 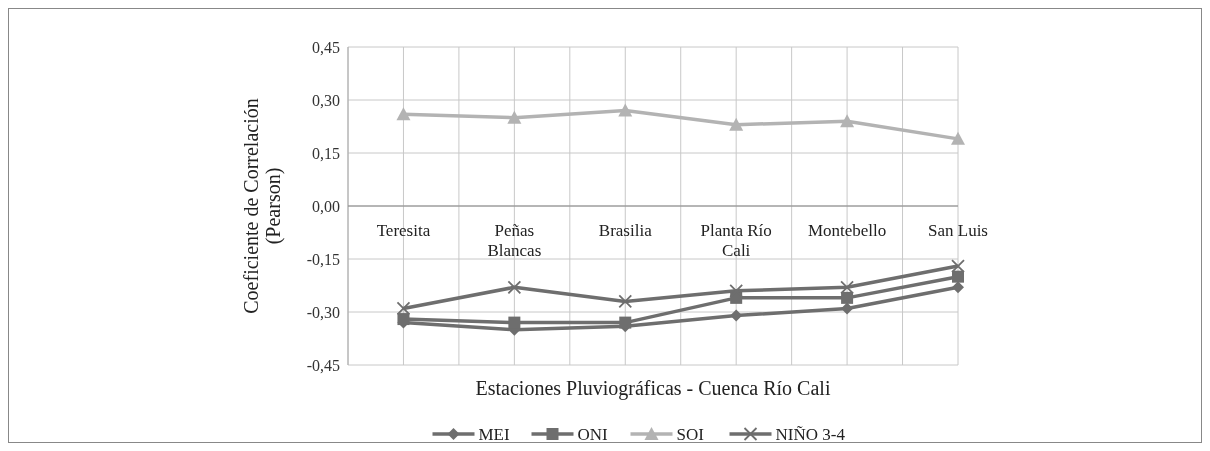 What do you see at coordinates (323, 259) in the screenshot?
I see `y-tick-label: -0,15` at bounding box center [323, 259].